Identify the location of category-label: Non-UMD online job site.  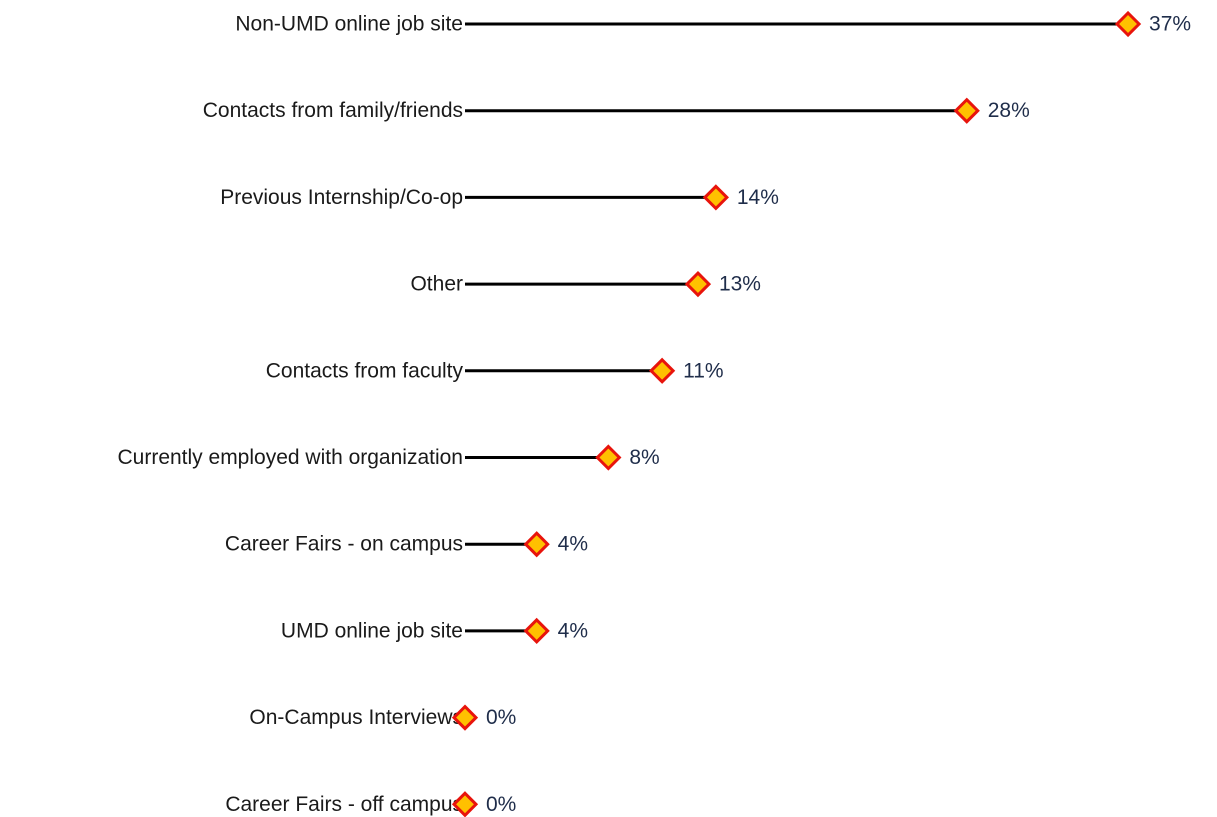
(349, 24).